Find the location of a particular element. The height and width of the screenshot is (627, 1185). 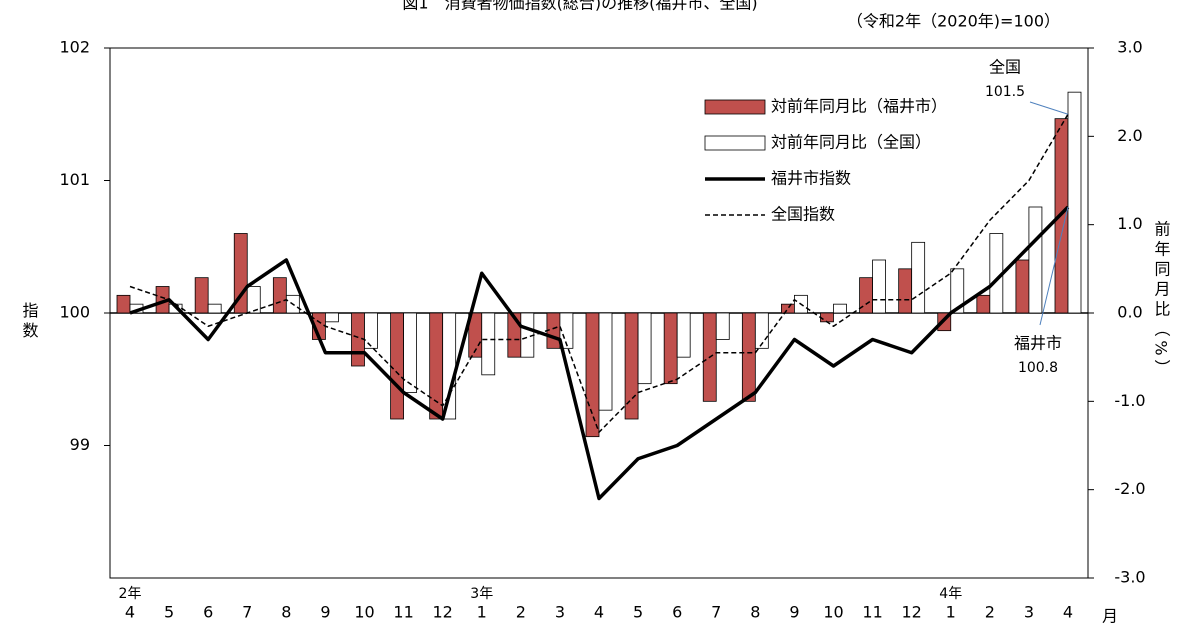

legend-label: 全国指数 is located at coordinates (803, 214).